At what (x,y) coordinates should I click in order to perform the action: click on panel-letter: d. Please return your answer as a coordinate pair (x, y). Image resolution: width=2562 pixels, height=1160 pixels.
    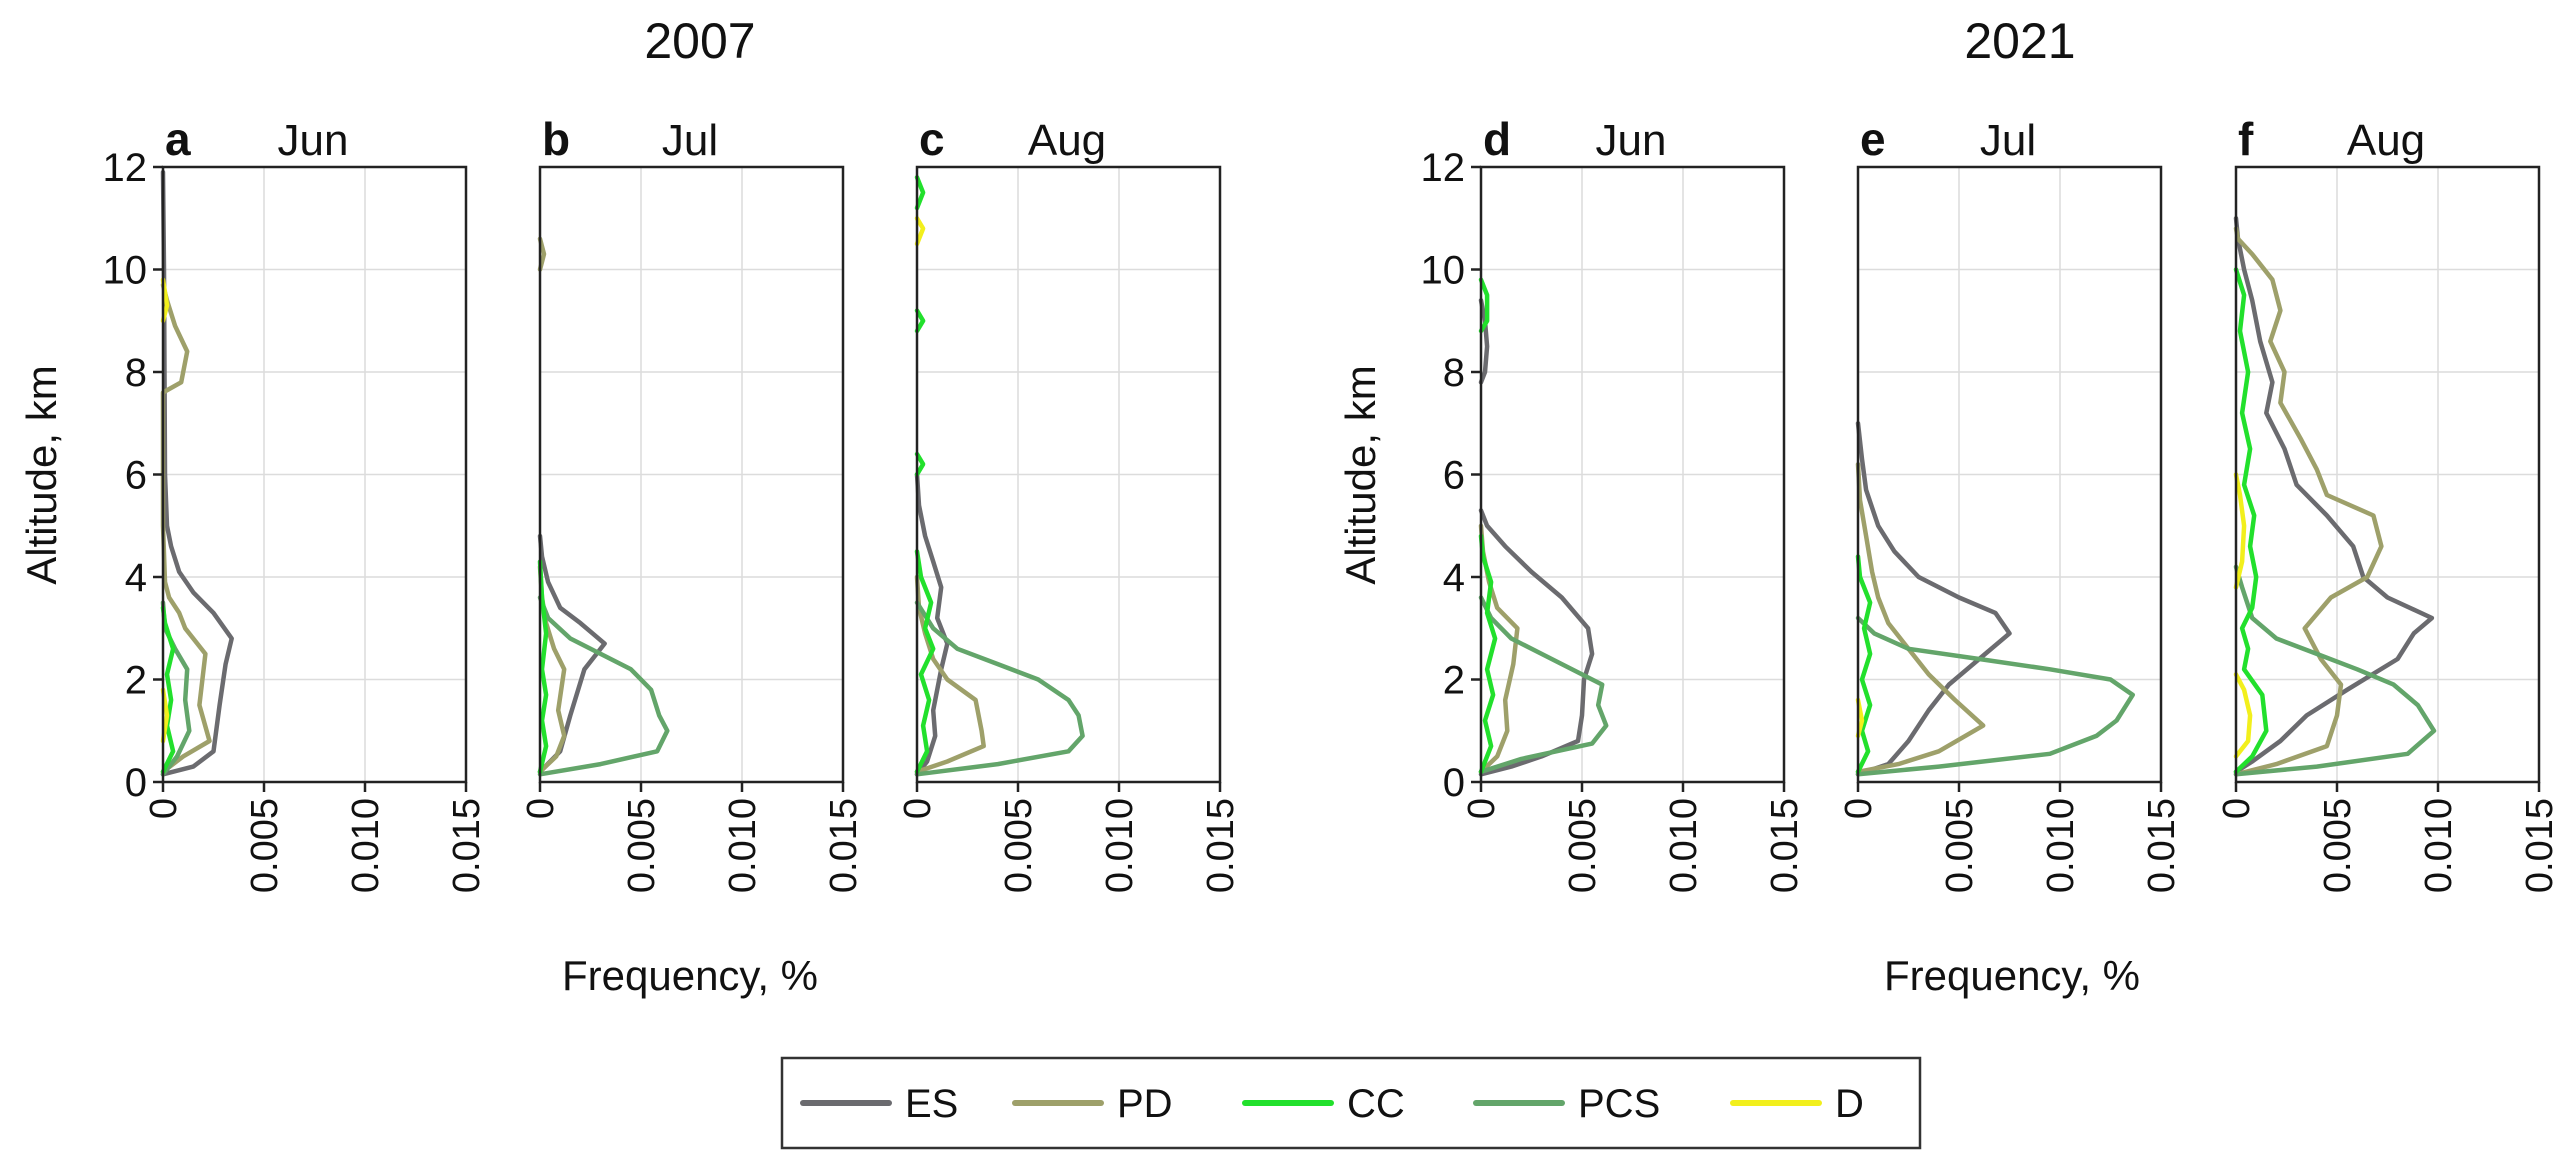
    Looking at the image, I should click on (1497, 139).